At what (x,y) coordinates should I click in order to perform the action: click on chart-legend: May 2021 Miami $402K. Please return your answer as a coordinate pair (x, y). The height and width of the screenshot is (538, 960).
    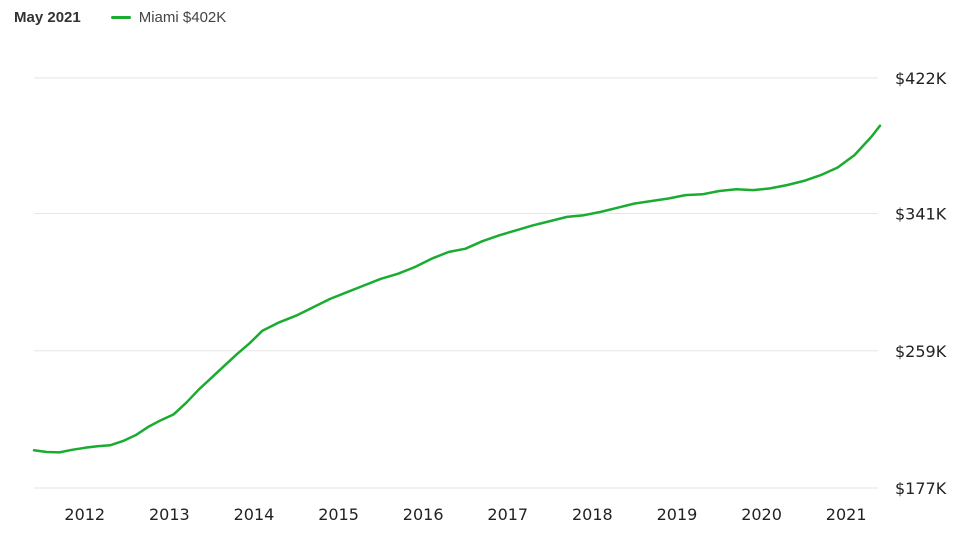
    Looking at the image, I should click on (120, 17).